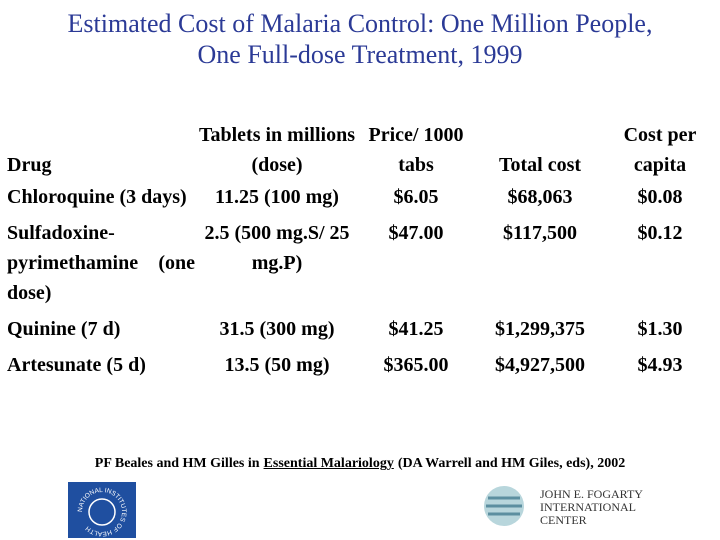 Image resolution: width=720 pixels, height=540 pixels. Describe the element at coordinates (177, 463) in the screenshot. I see `citation-text: PF Beales and HM Gilles in` at that location.